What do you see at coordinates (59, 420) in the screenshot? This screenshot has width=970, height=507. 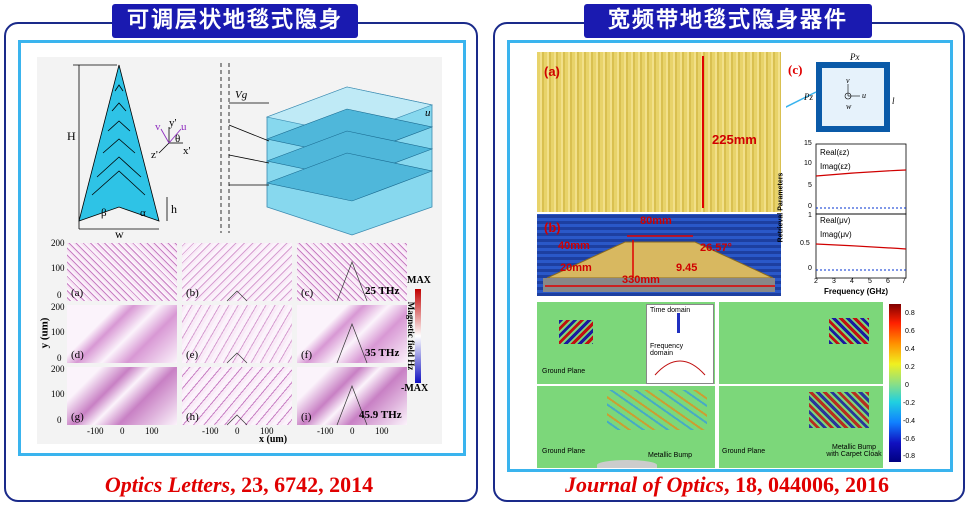 I see `ytick-g-0: 0` at bounding box center [59, 420].